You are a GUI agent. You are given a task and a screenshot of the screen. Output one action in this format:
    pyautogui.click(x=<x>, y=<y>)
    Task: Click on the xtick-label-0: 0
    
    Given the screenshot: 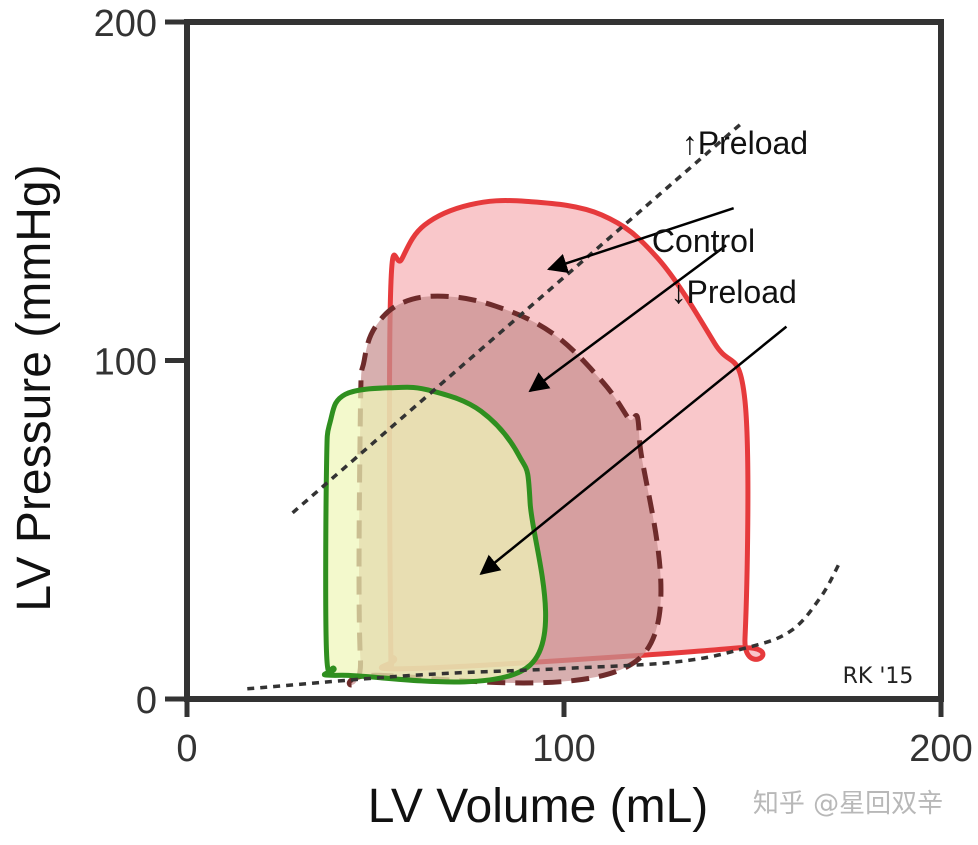 What is the action you would take?
    pyautogui.click(x=186, y=749)
    